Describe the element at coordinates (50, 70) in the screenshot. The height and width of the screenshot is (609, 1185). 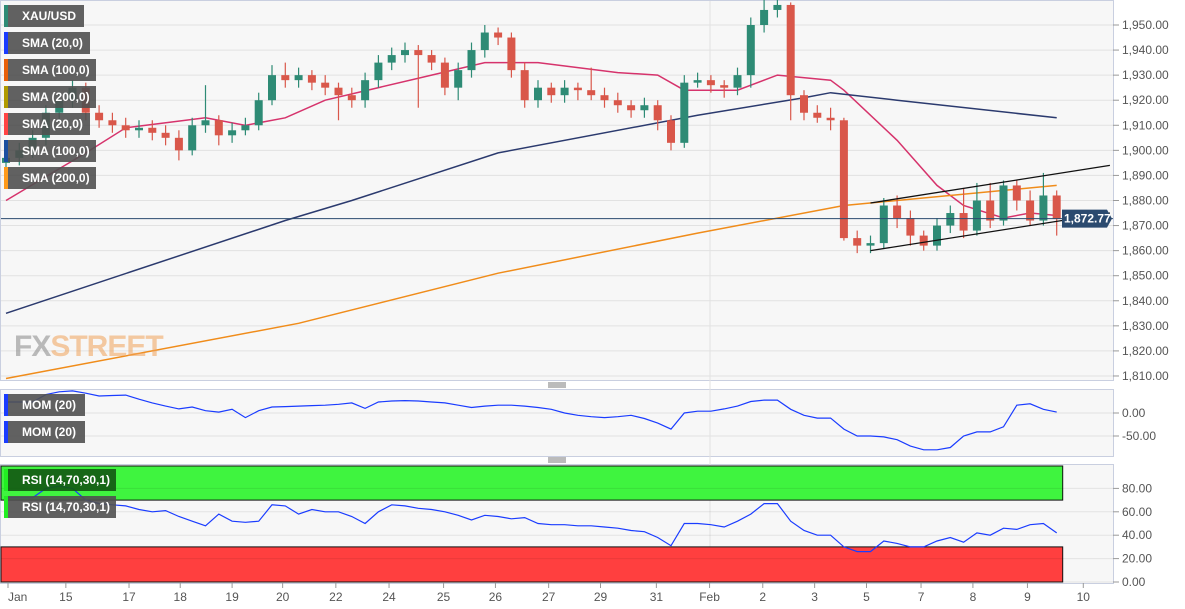
I see `legend-sma100: SMA (100,0)` at that location.